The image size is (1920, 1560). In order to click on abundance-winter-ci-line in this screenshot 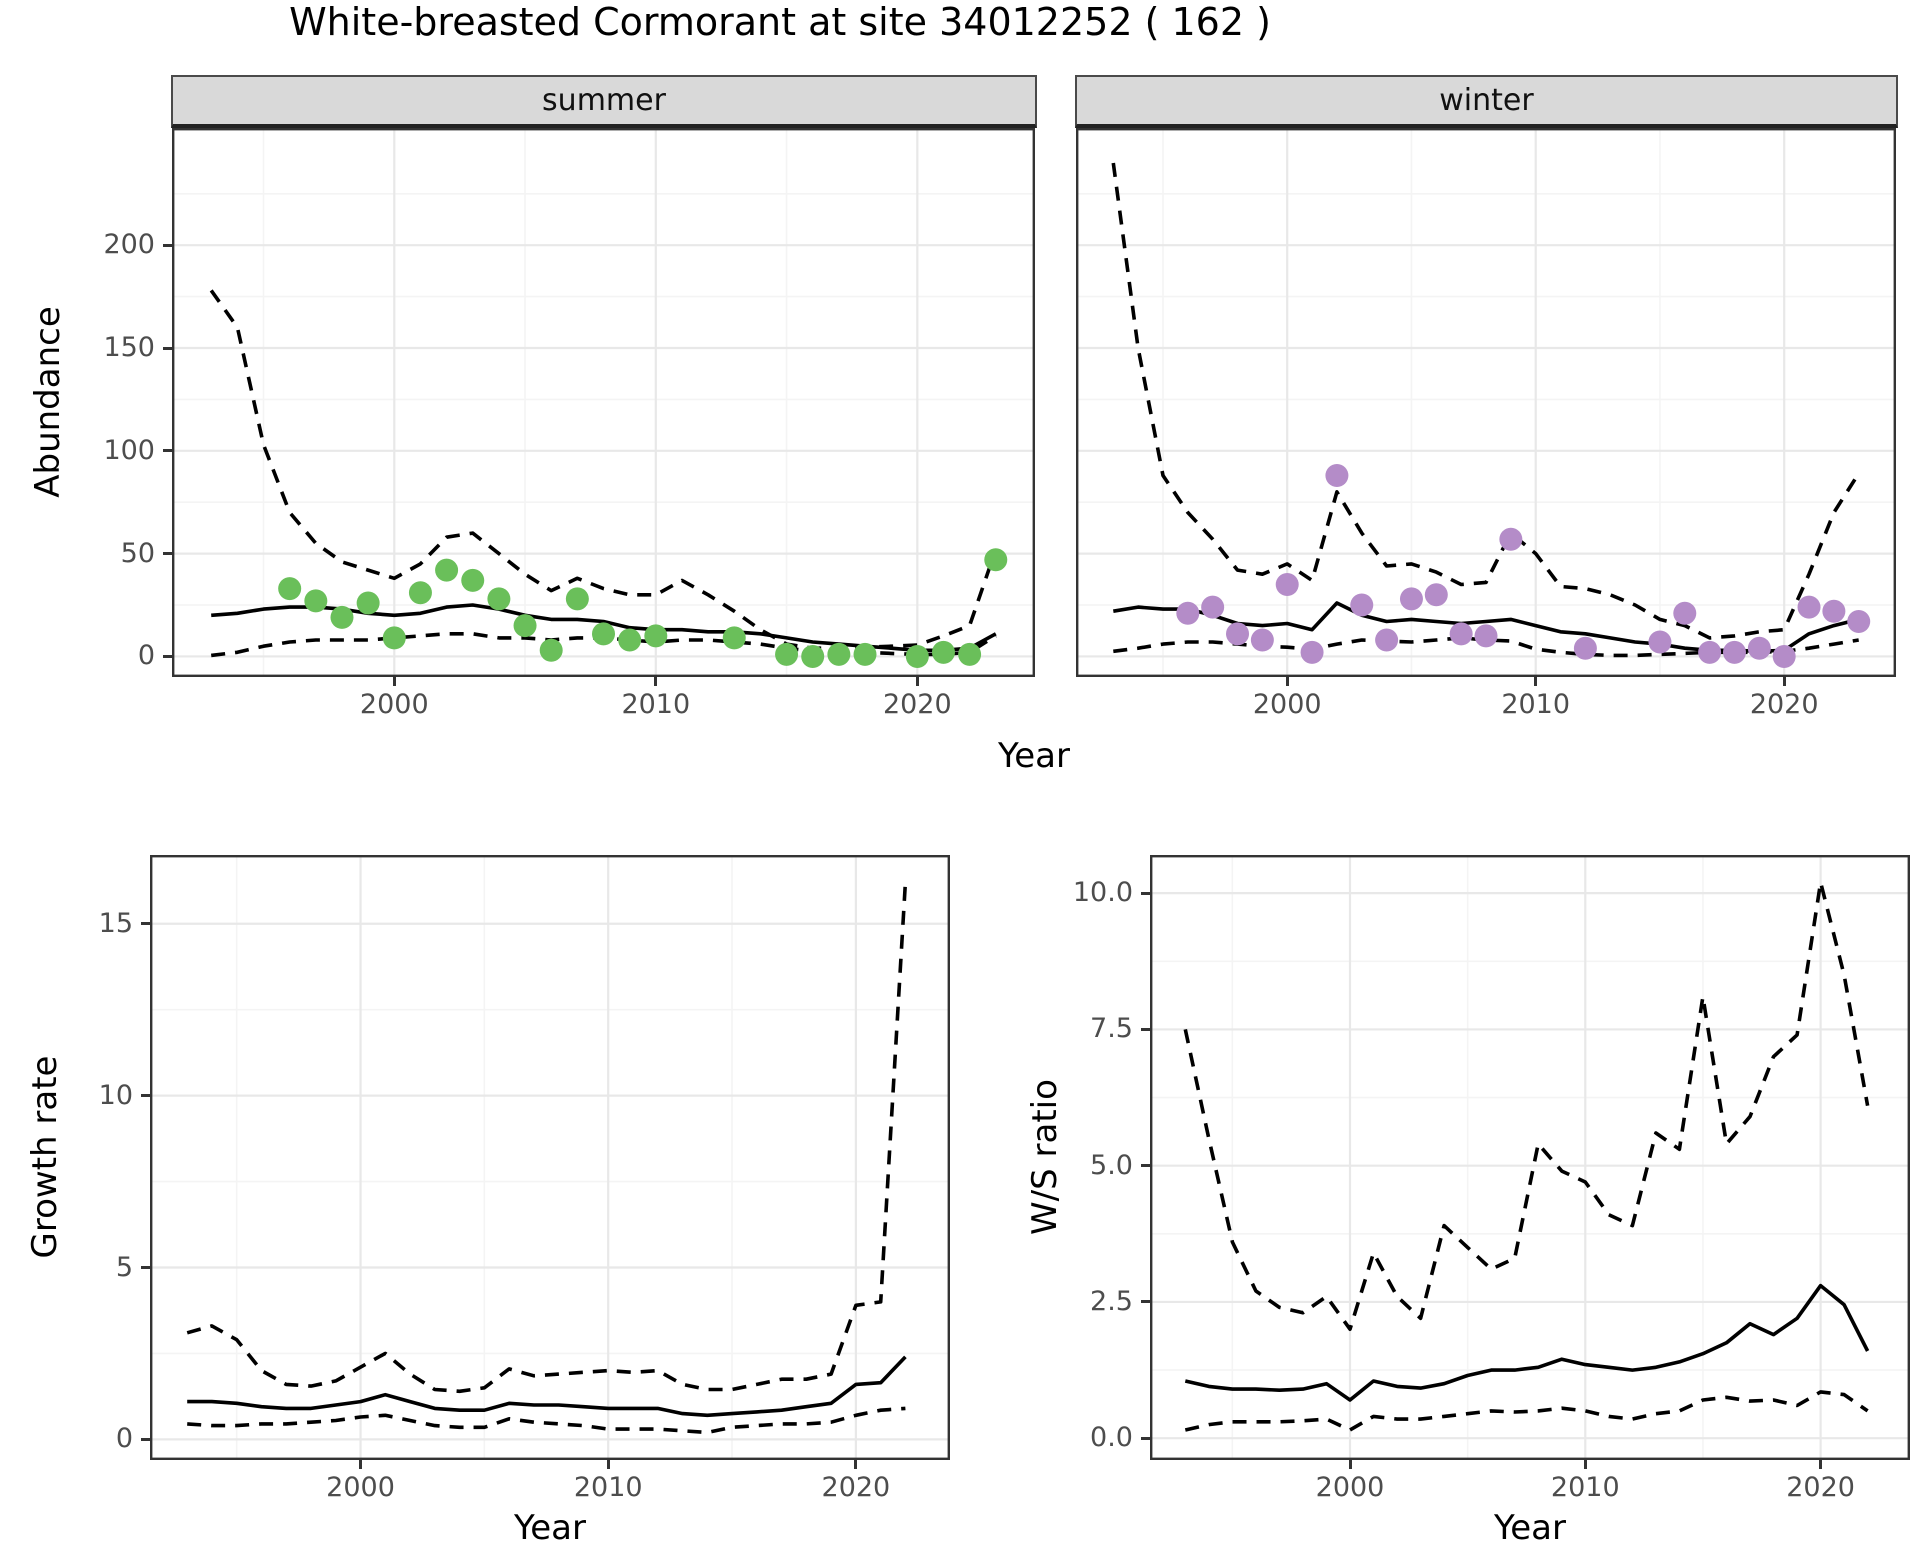, I will do `click(1486, 401)`.